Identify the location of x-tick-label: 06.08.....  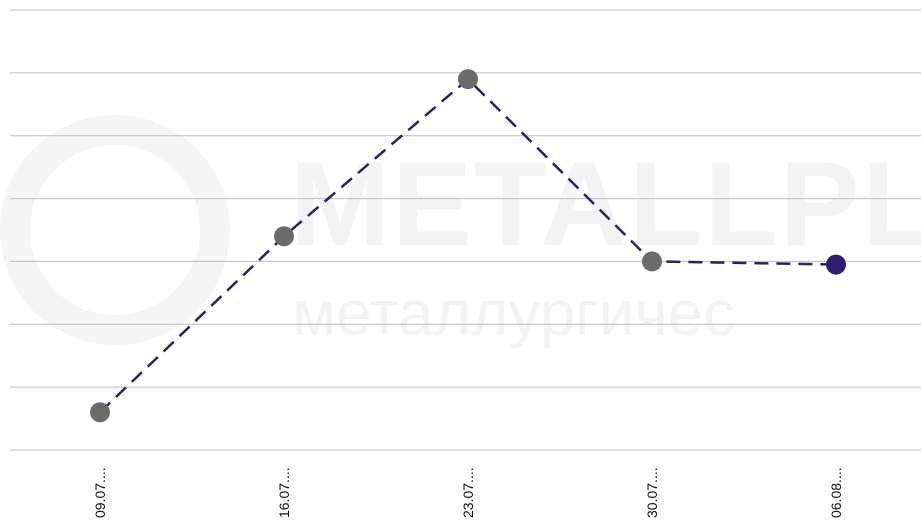
(836, 492).